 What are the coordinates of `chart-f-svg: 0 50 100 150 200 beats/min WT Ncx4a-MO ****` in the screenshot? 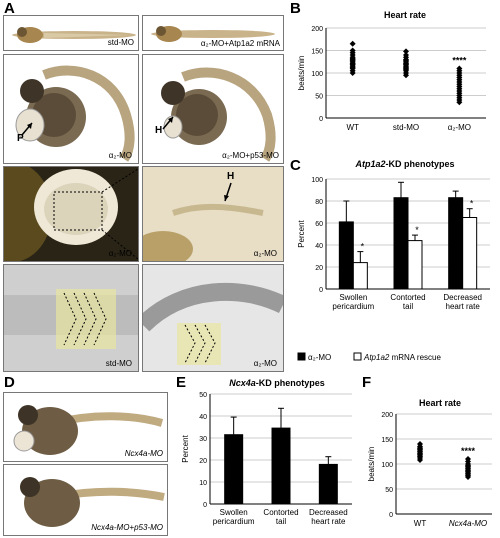 It's located at (429, 470).